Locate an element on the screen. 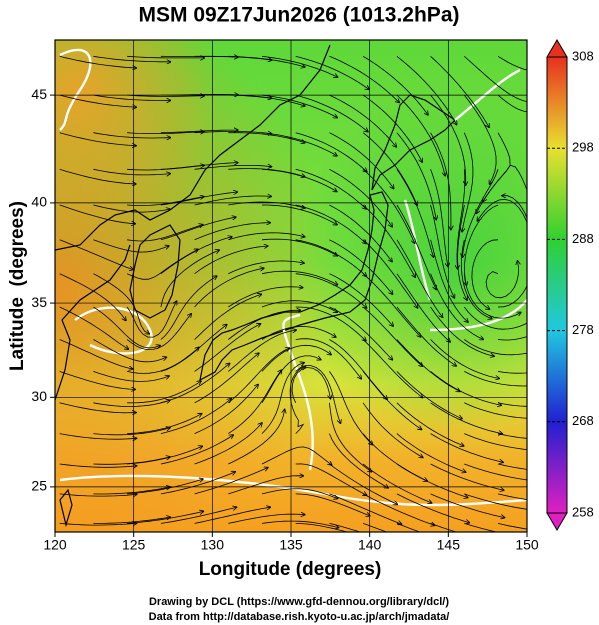 The image size is (599, 625). y-tick-label: 40 is located at coordinates (39, 202).